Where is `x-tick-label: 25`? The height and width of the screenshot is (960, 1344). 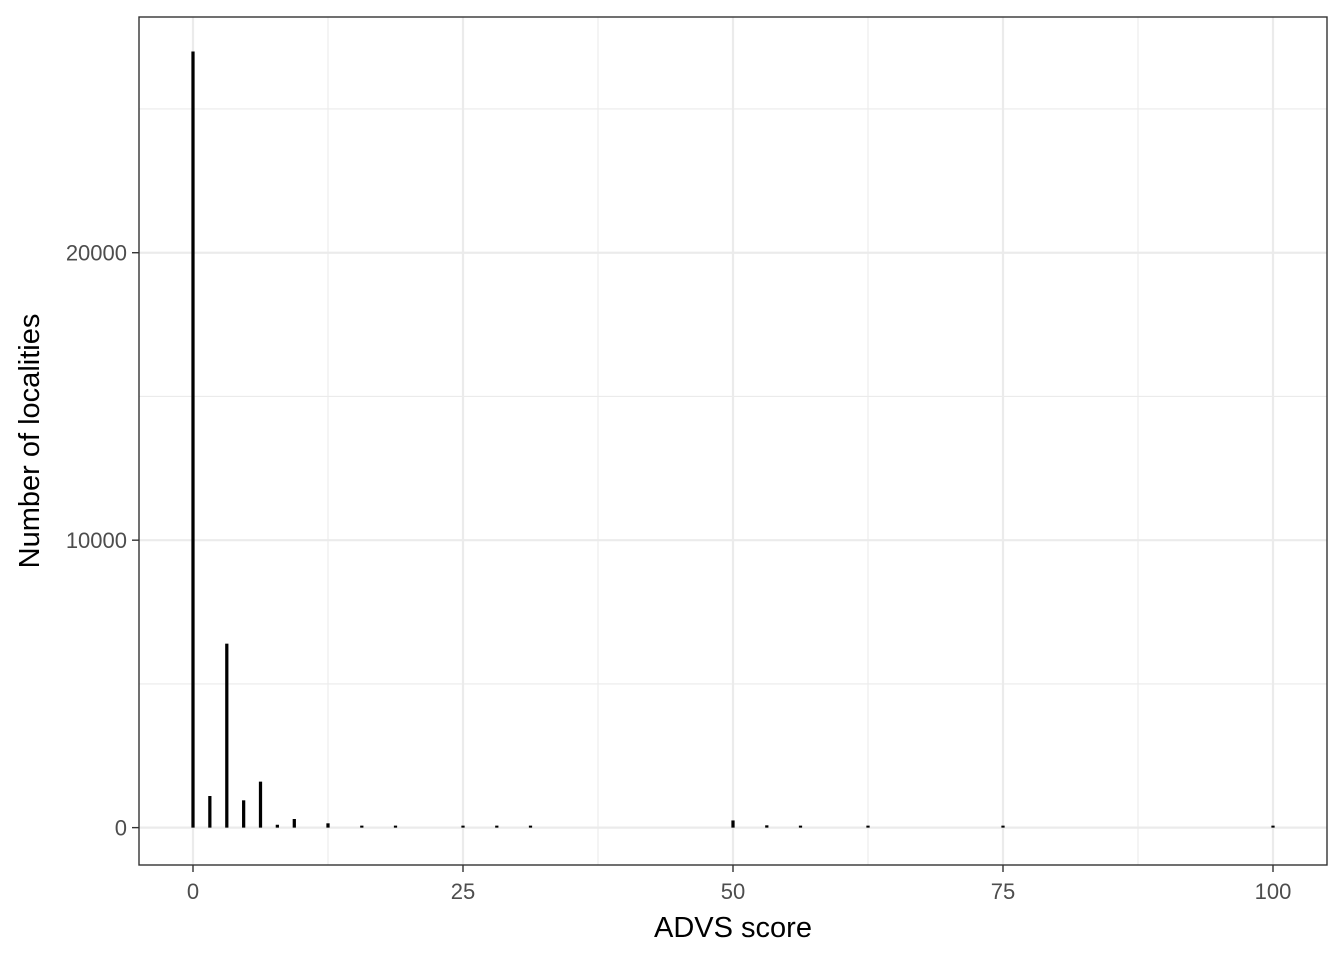
x-tick-label: 25 is located at coordinates (463, 891).